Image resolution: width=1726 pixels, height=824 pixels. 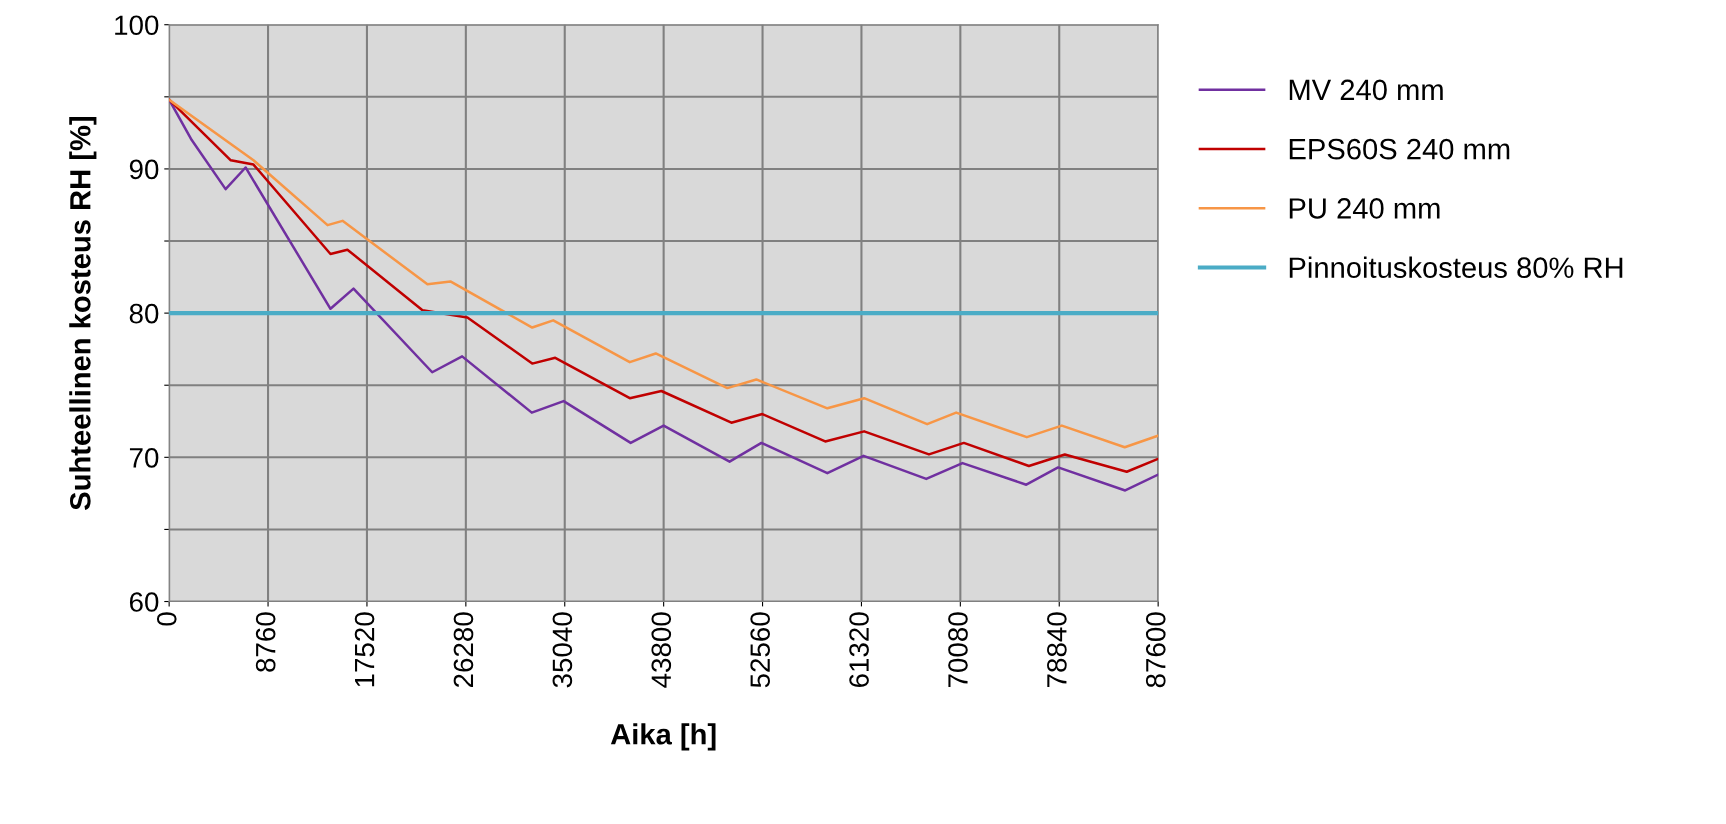 What do you see at coordinates (1364, 208) in the screenshot?
I see `legend-label: PU 240 mm` at bounding box center [1364, 208].